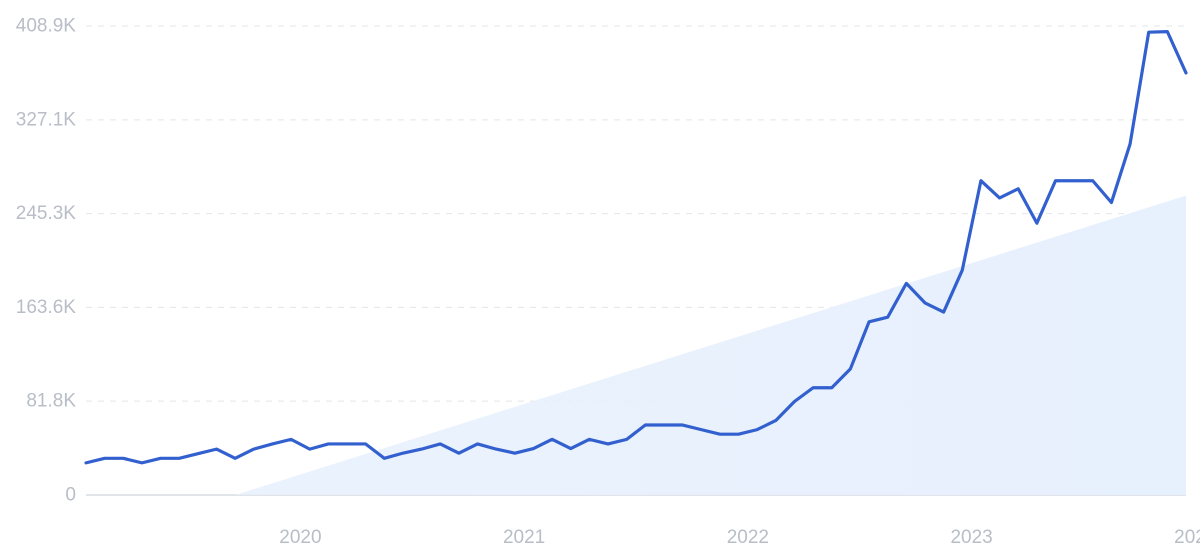  Describe the element at coordinates (524, 537) in the screenshot. I see `x-tick-label: 2021` at that location.